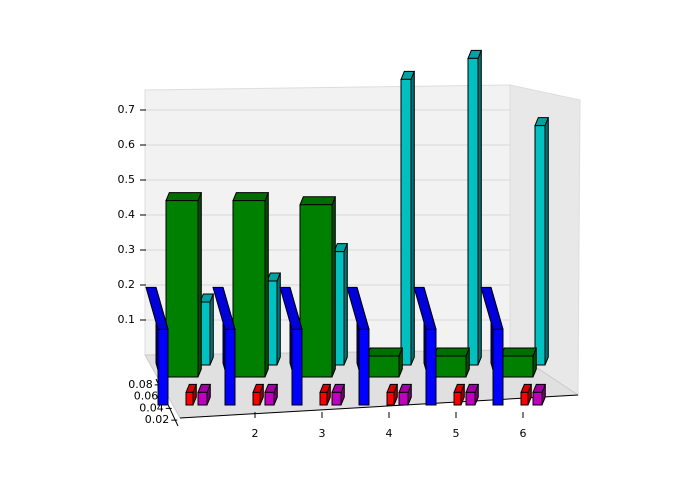 The width and height of the screenshot is (684, 500). I want to click on z-tick-label: 0.2, so click(127, 284).